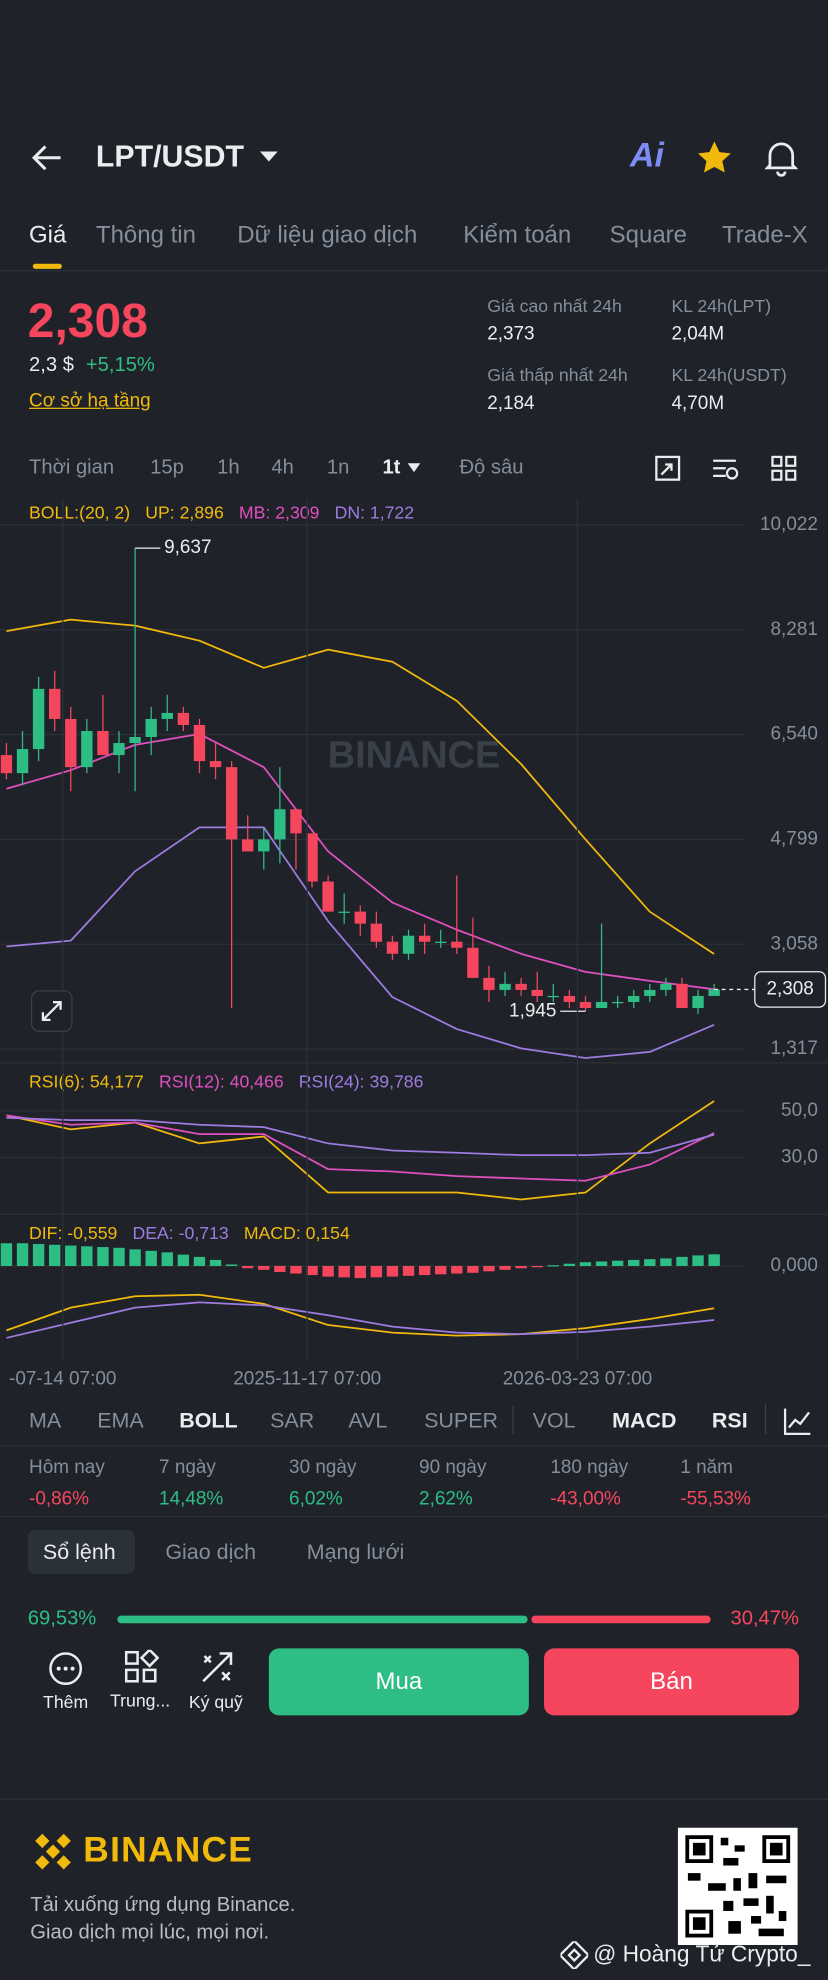  I want to click on legend-entry: RSI(12): 40,466, so click(221, 1082).